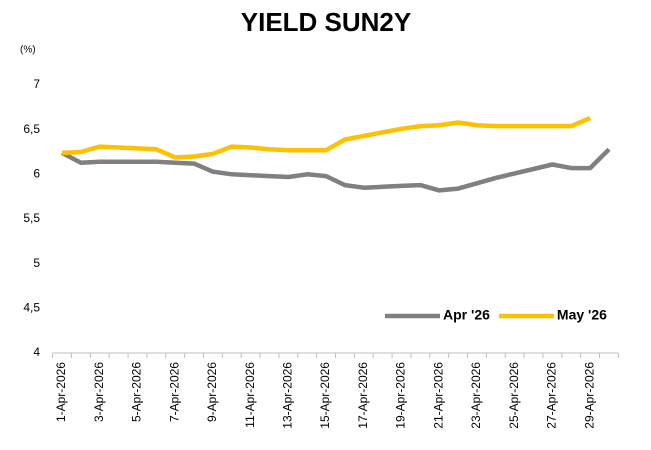  I want to click on y-tick-label: 5,5, so click(31, 218).